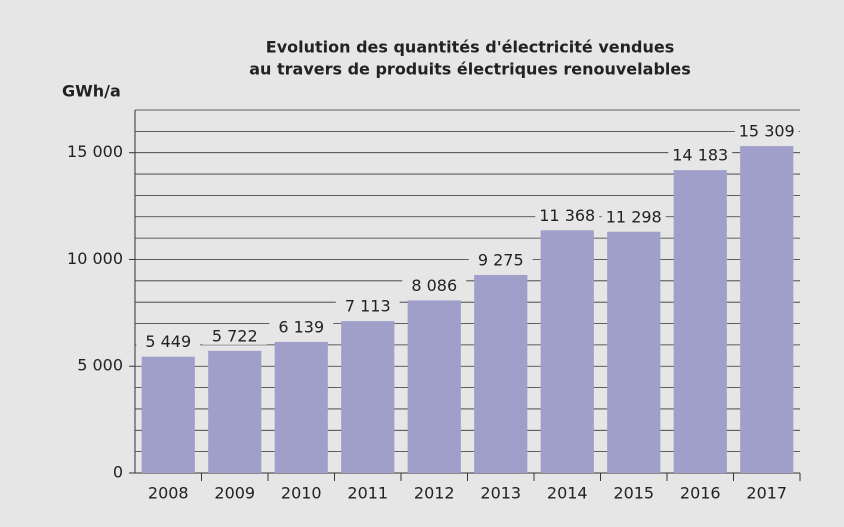  What do you see at coordinates (168, 493) in the screenshot?
I see `x-tick-label: 2008` at bounding box center [168, 493].